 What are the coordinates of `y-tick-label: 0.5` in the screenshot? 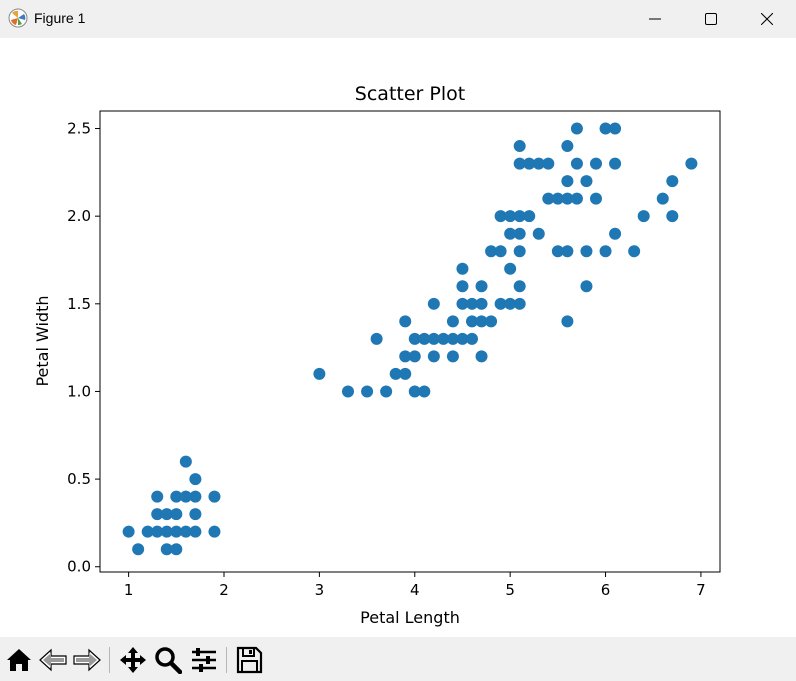 It's located at (79, 479).